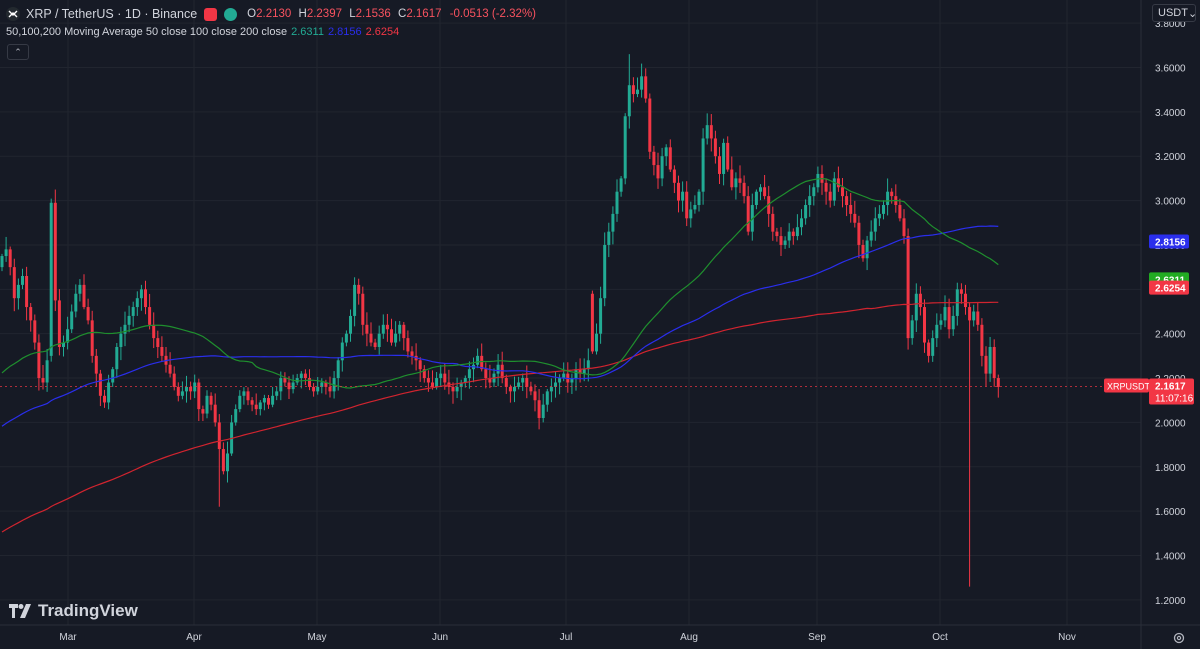 Image resolution: width=1200 pixels, height=649 pixels. I want to click on price-tick-label: 1.6000, so click(1170, 512).